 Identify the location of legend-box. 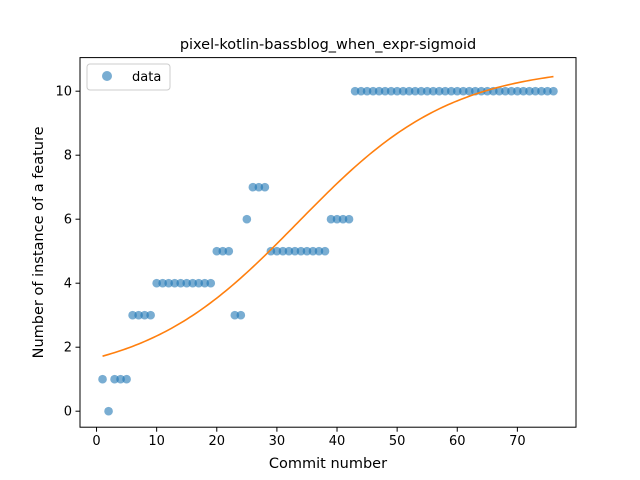
(128, 77).